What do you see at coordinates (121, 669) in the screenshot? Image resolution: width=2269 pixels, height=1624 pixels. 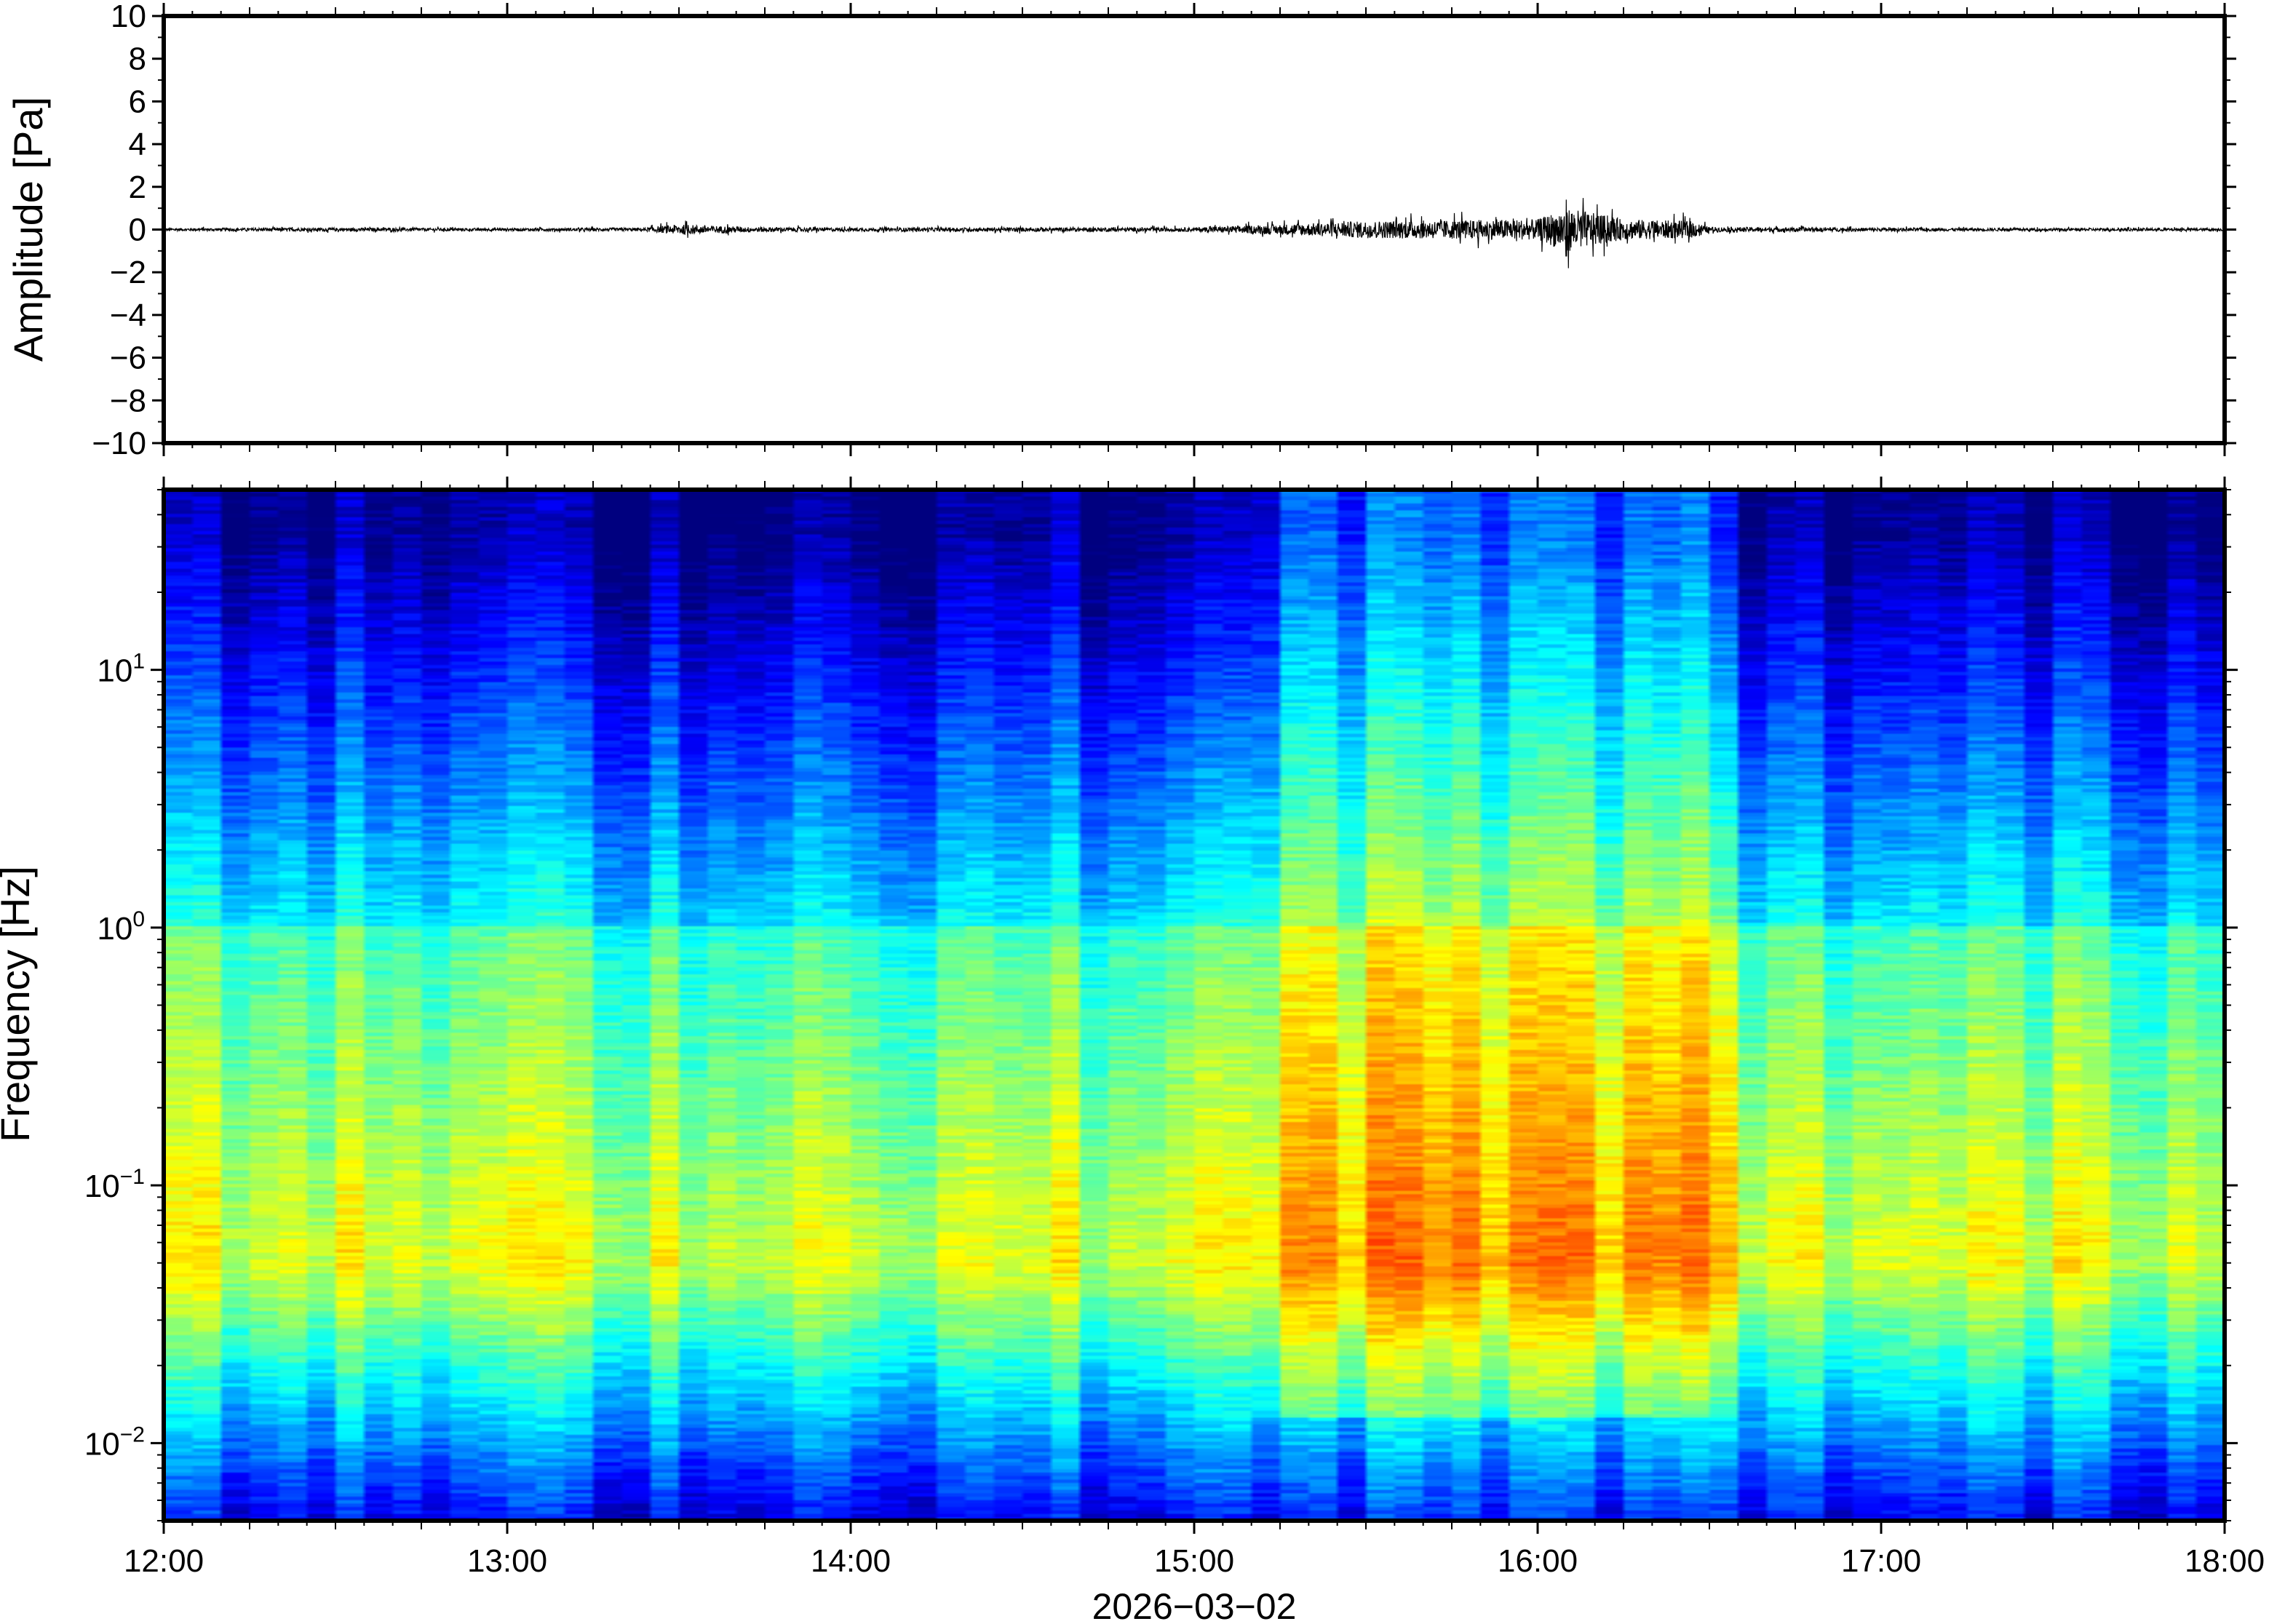 I see `spectrogram-y-tick-label: 10¹` at bounding box center [121, 669].